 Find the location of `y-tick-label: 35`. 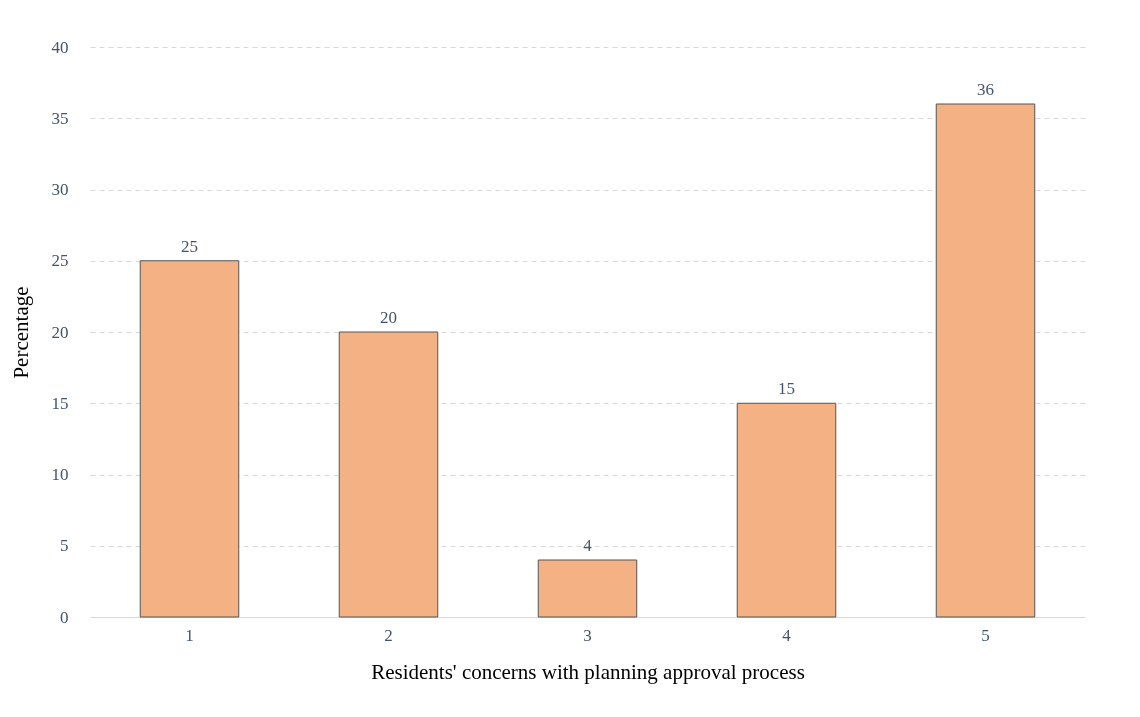

y-tick-label: 35 is located at coordinates (60, 118).